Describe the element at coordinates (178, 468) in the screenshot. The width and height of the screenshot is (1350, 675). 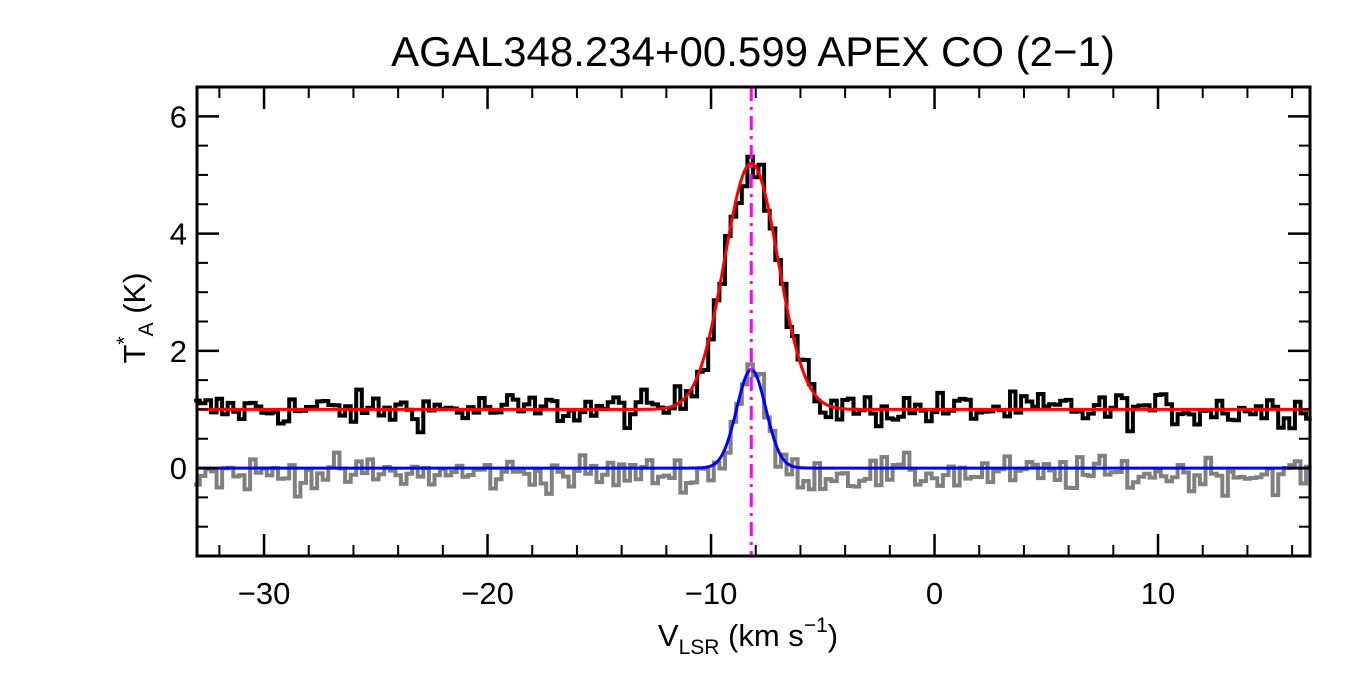
I see `y-tick-label: 0` at that location.